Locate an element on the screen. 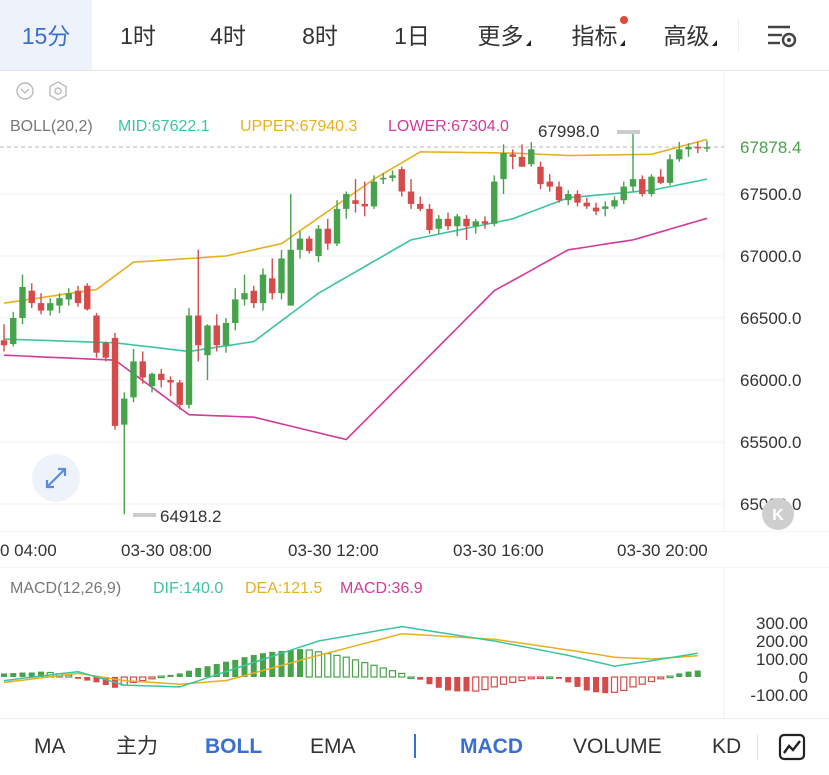 Image resolution: width=829 pixels, height=775 pixels. more-menu: 更多 is located at coordinates (504, 35).